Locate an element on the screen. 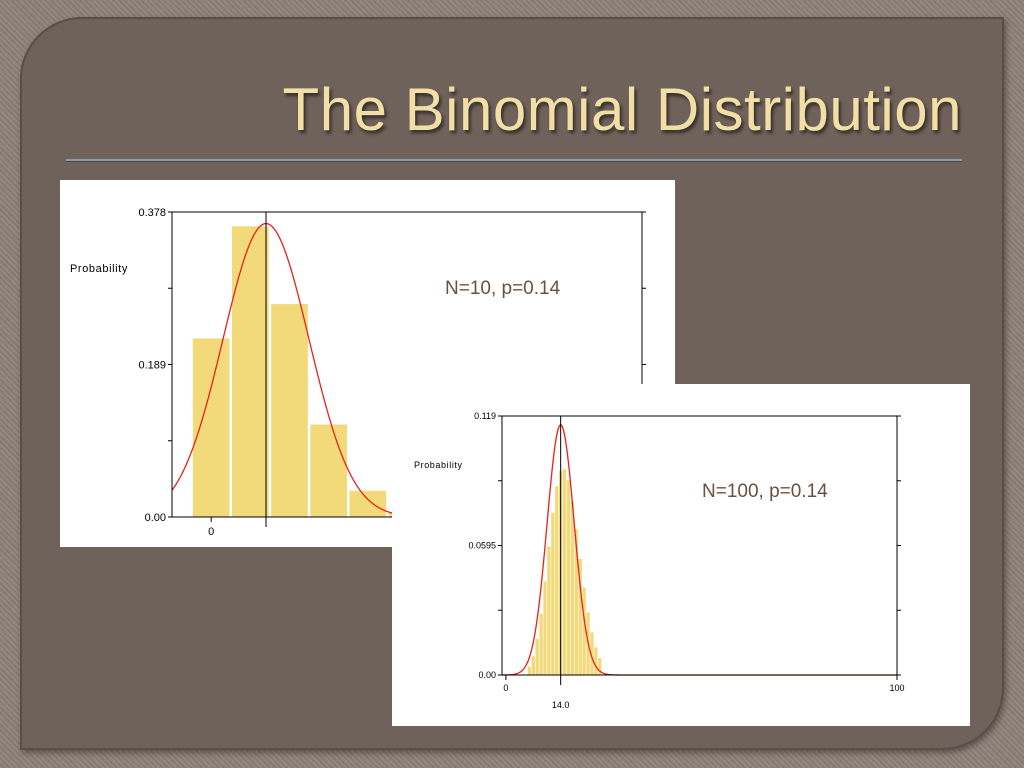 The width and height of the screenshot is (1024, 768). y-tick-label: 0.189 is located at coordinates (152, 365).